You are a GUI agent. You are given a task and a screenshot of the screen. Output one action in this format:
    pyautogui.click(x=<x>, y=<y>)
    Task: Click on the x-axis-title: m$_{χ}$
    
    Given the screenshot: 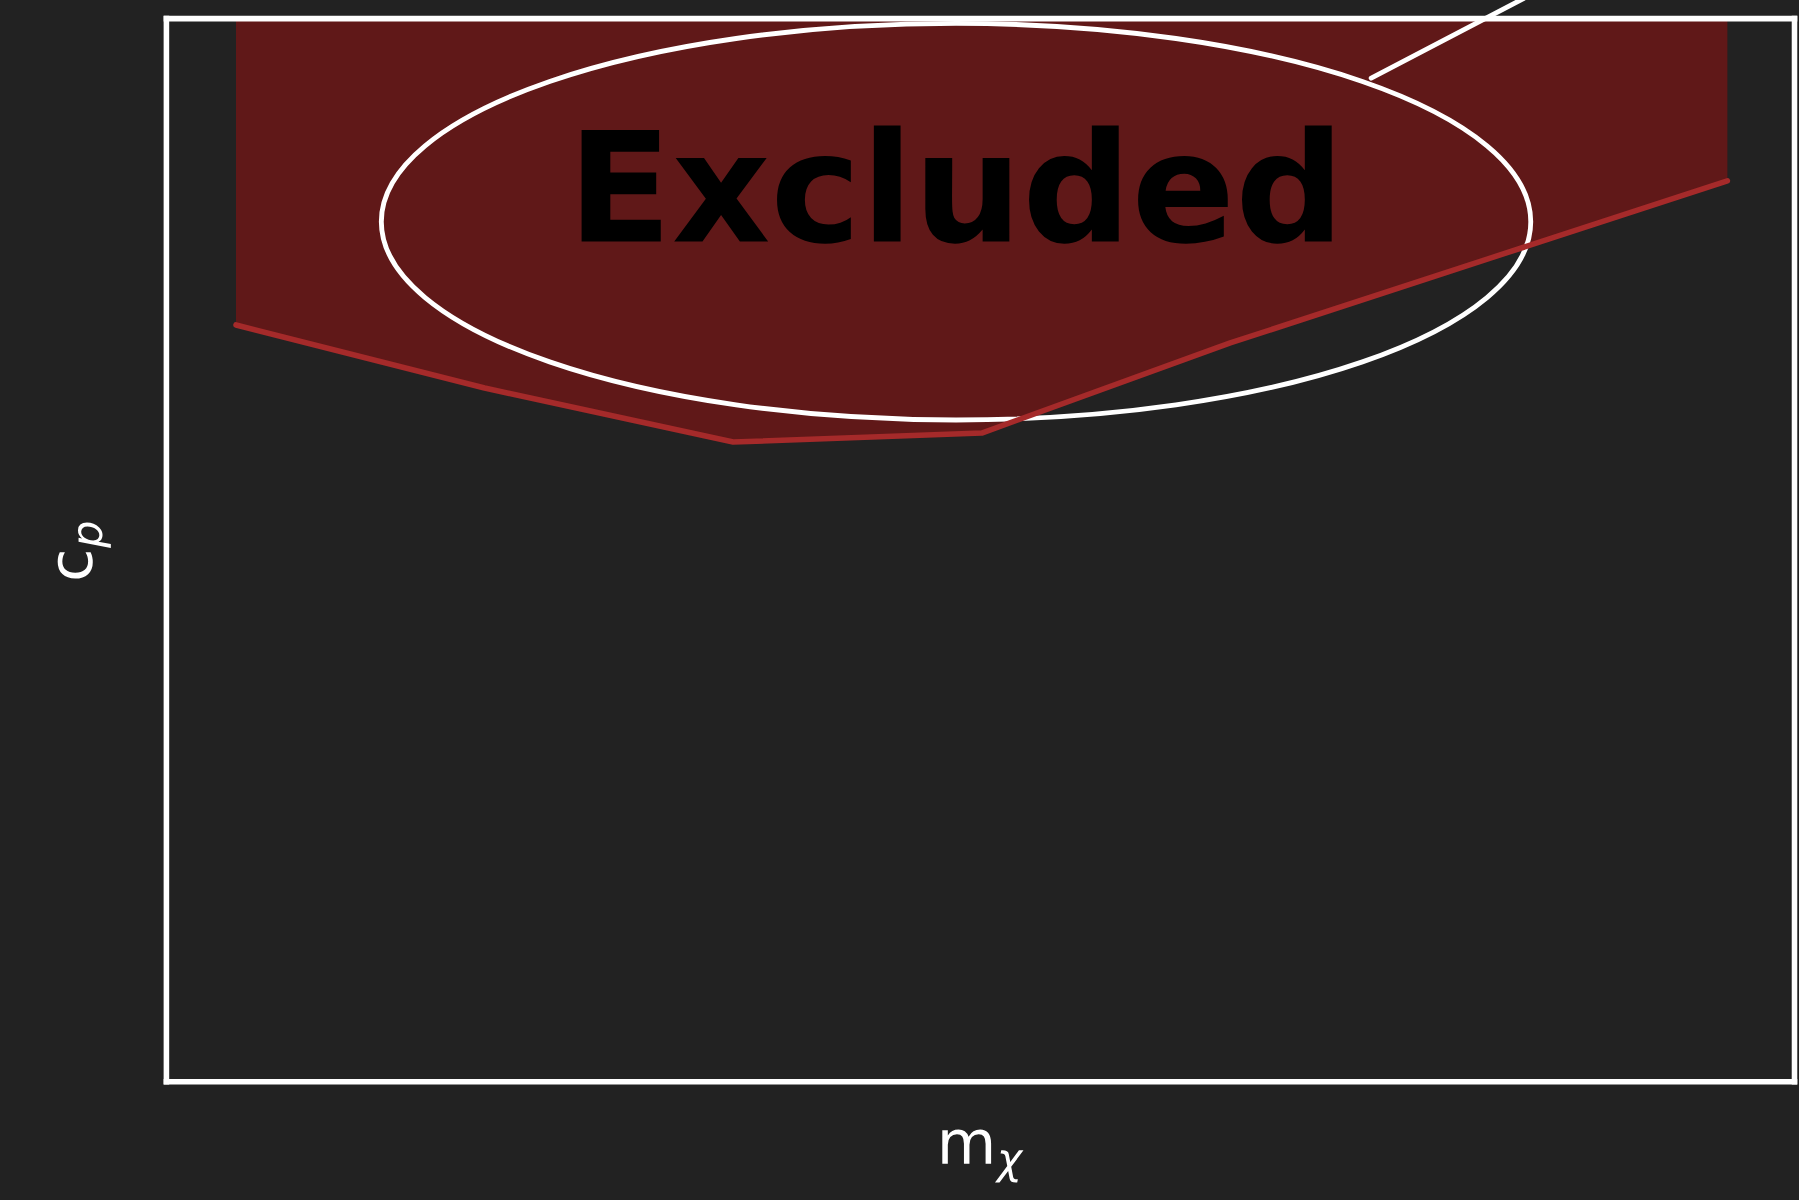 What is the action you would take?
    pyautogui.click(x=983, y=1156)
    